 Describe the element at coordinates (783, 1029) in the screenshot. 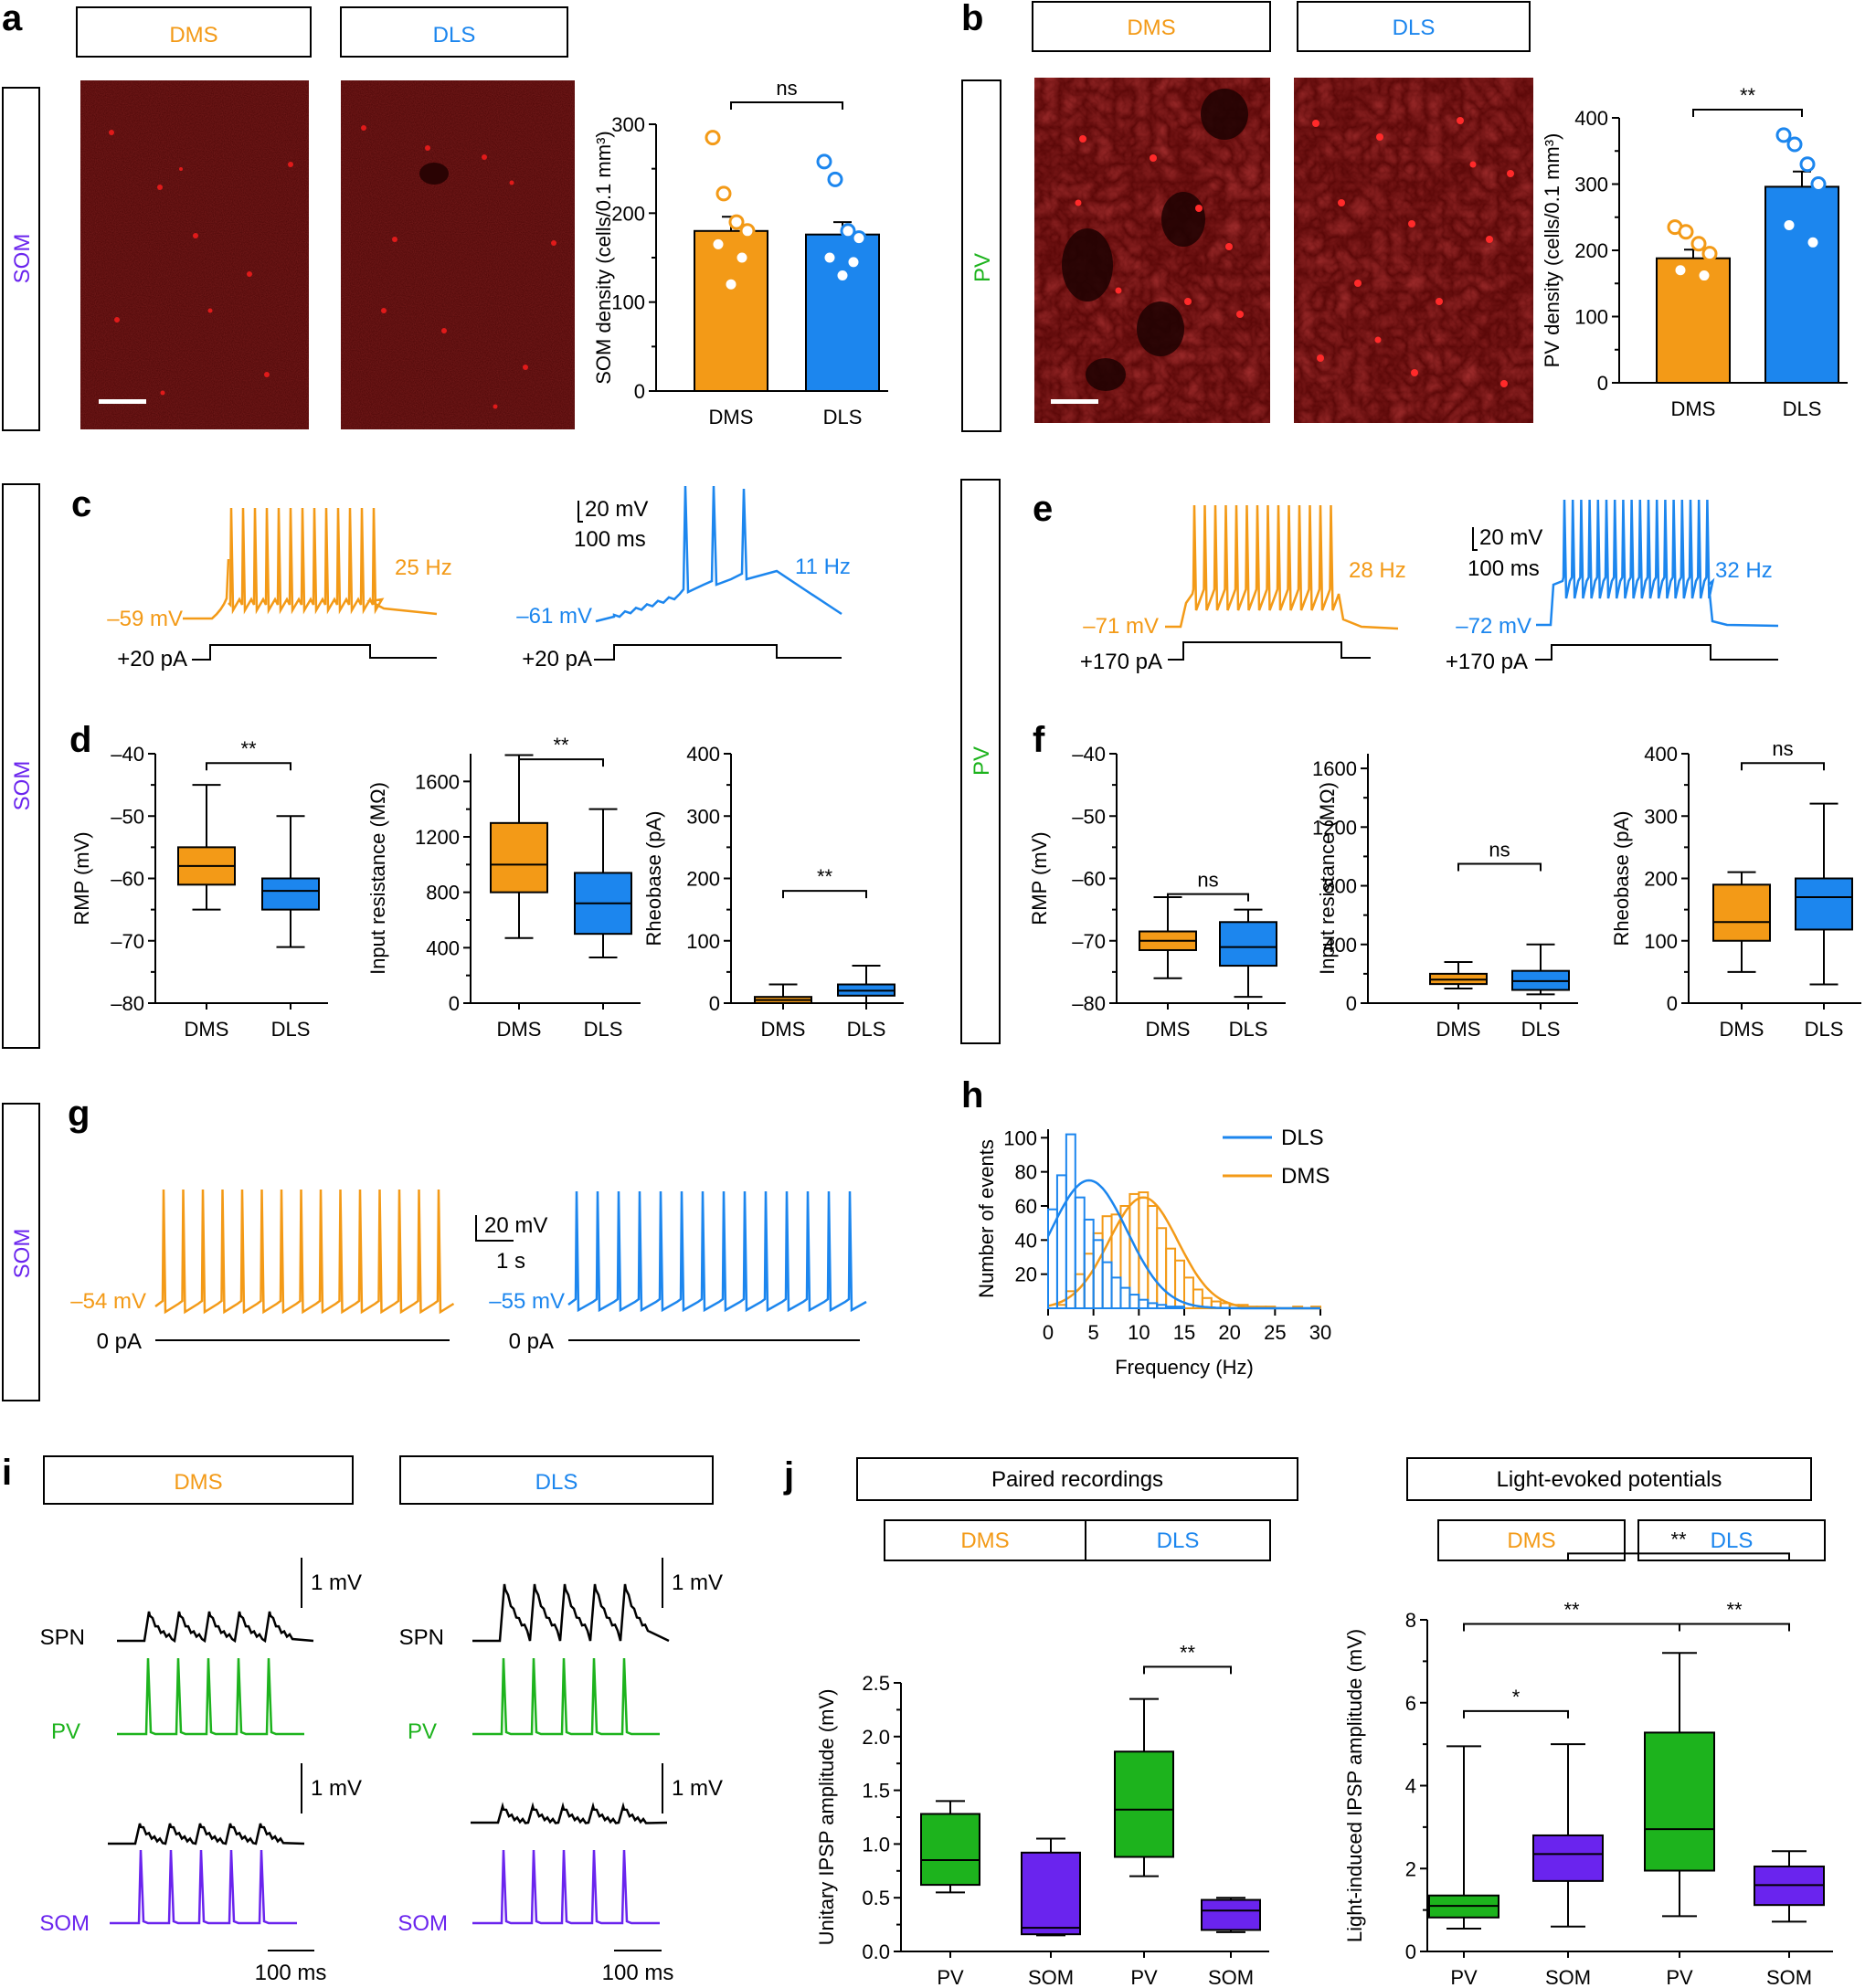

I see `d3-x-label: DMS` at that location.